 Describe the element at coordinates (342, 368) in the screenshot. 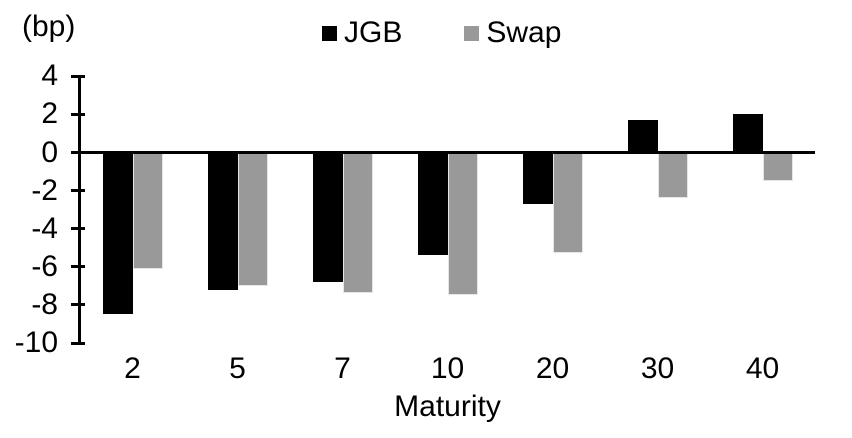

I see `x-tick-label-7: 7` at that location.